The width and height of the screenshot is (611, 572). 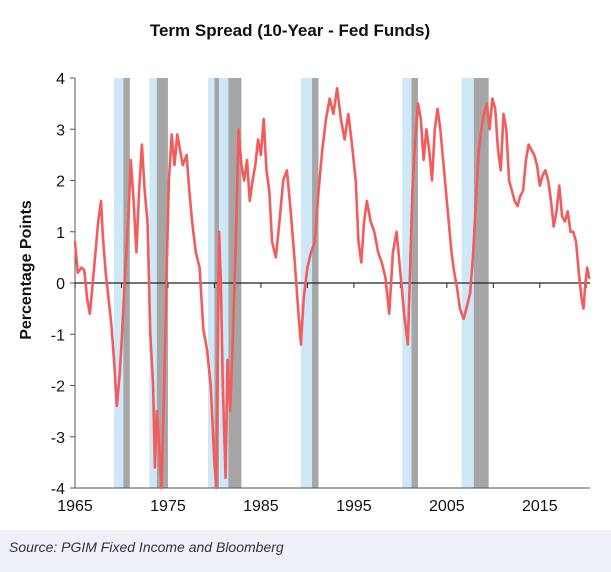 I want to click on x-tick-label: 2005, so click(x=447, y=506).